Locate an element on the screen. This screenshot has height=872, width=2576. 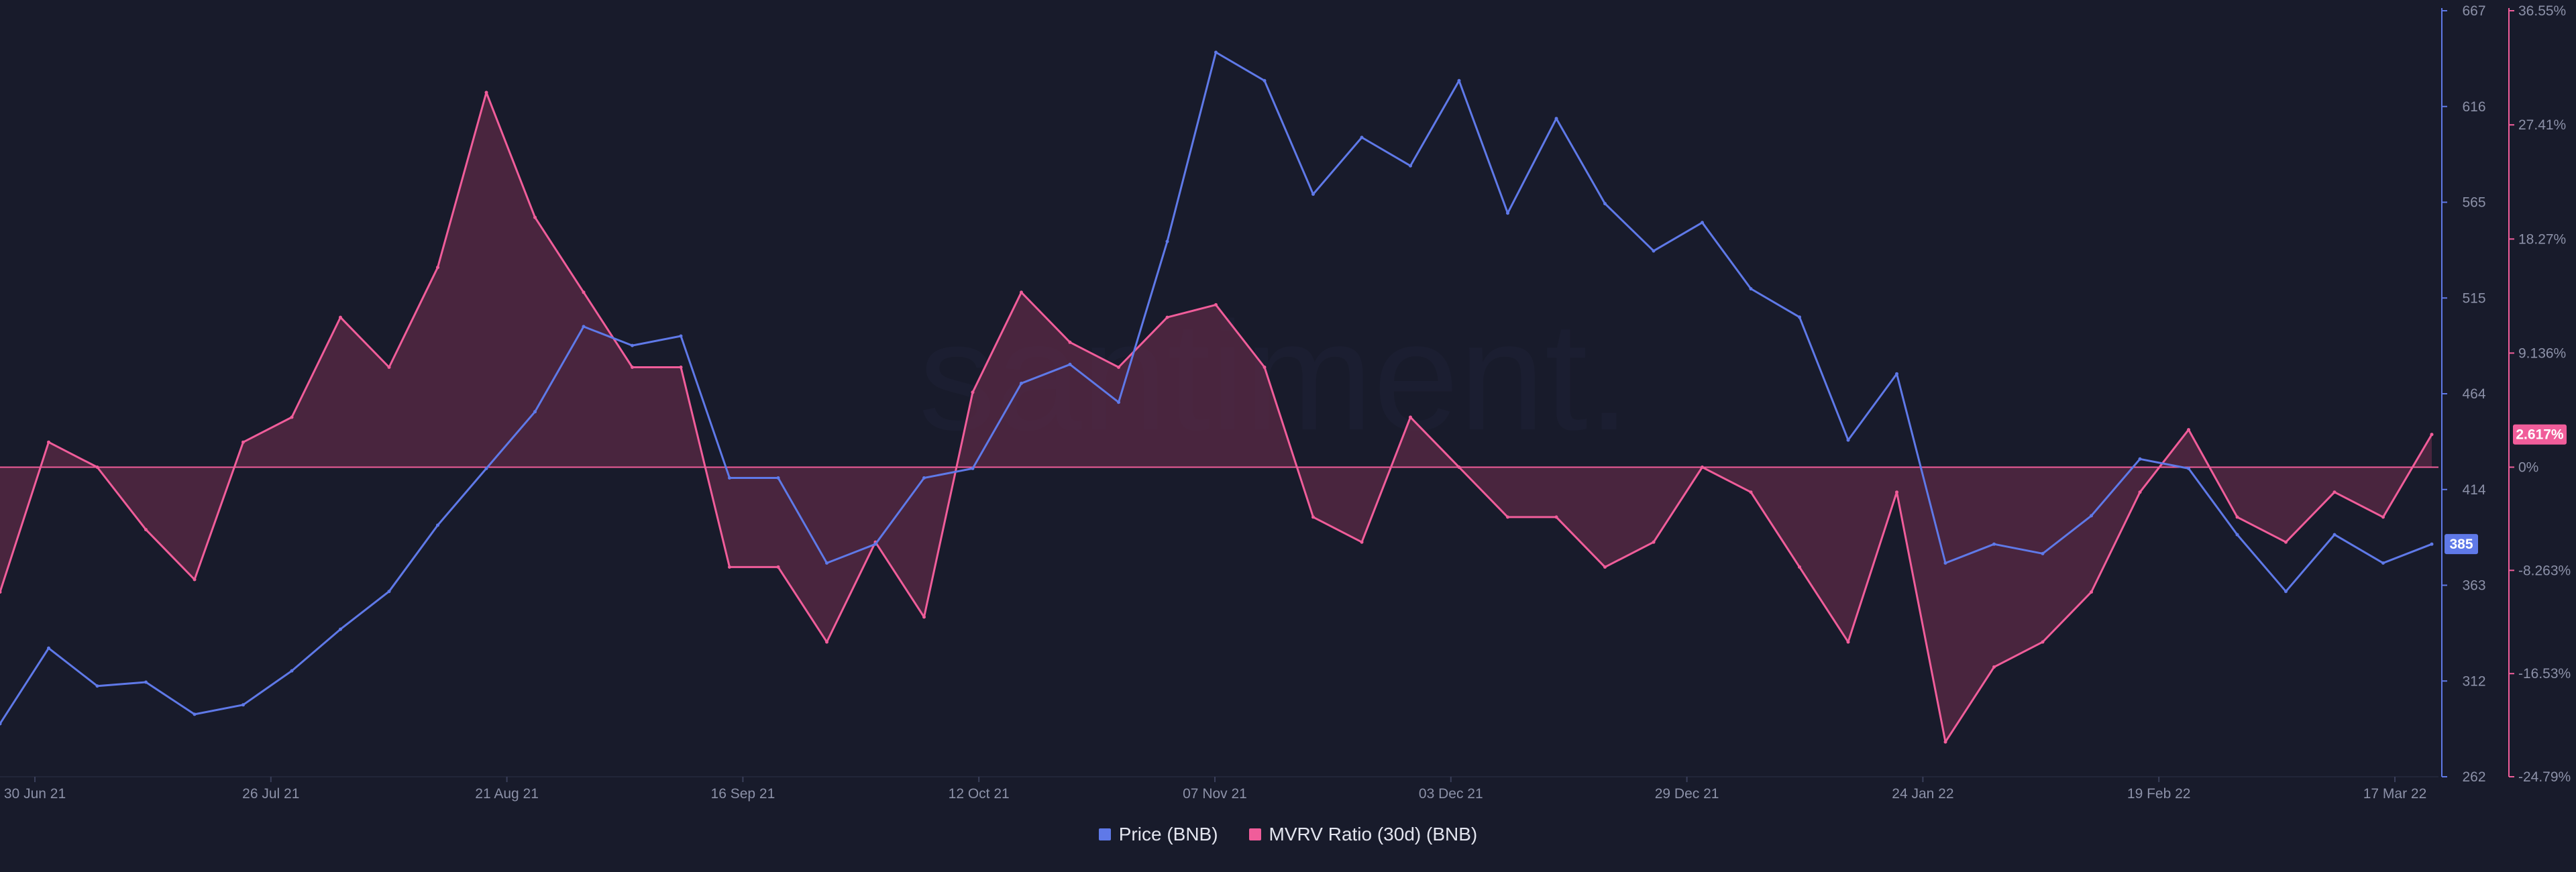
price-current-label: 385 is located at coordinates (2461, 544).